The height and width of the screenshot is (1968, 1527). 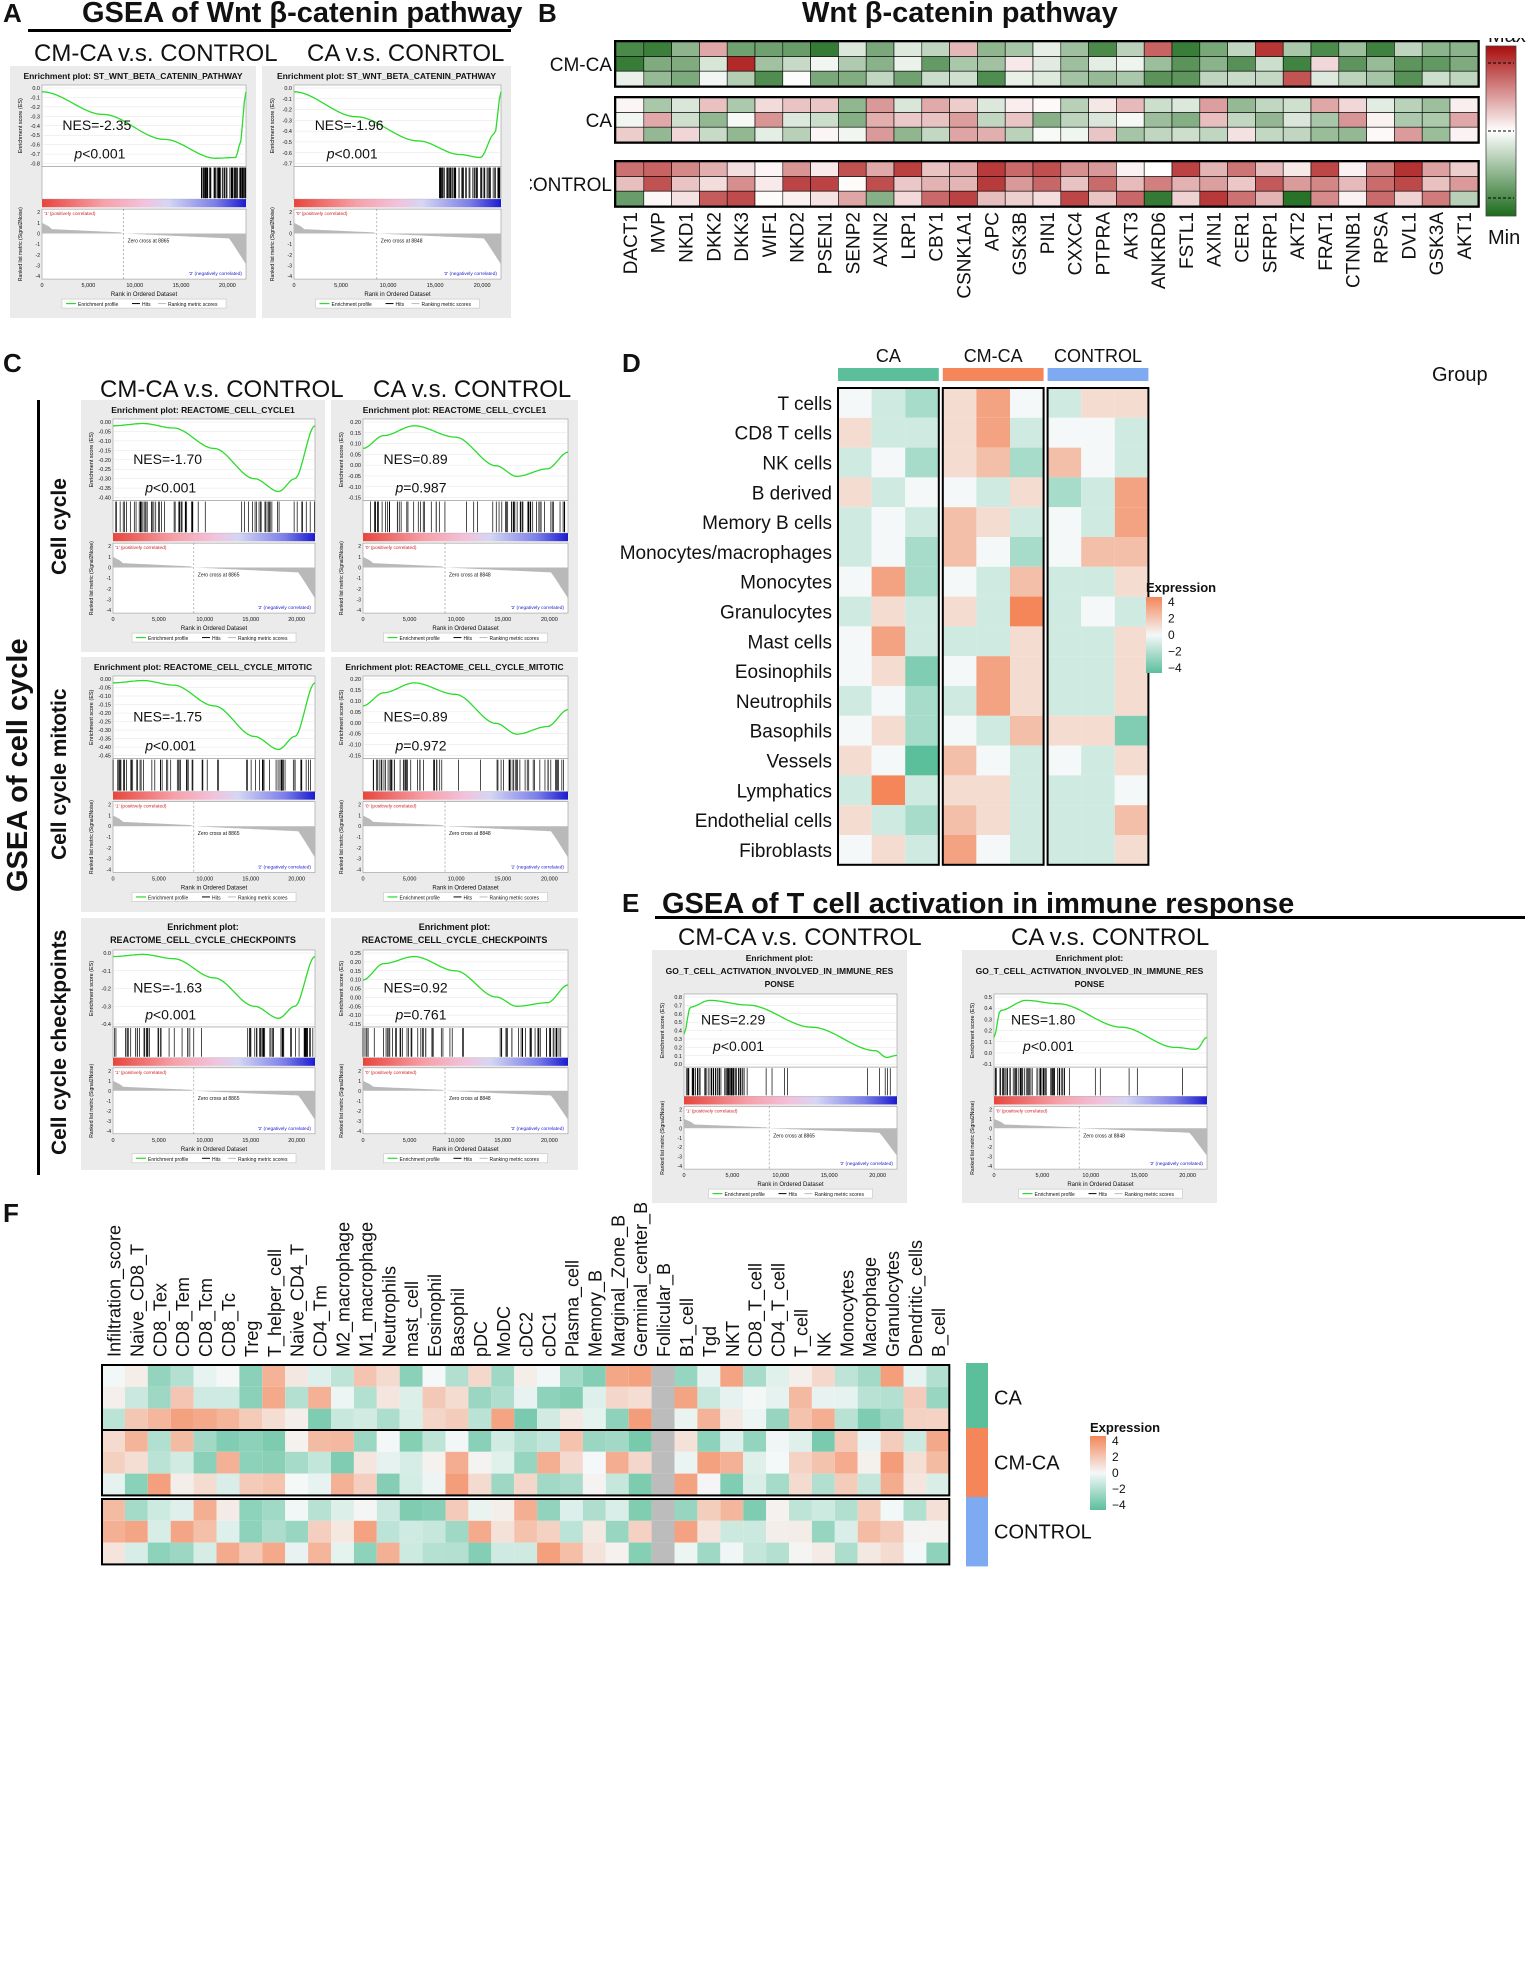 What do you see at coordinates (222, 389) in the screenshot?
I see `panel-c-col-title-1: CM-CA v.s. CONTROL` at bounding box center [222, 389].